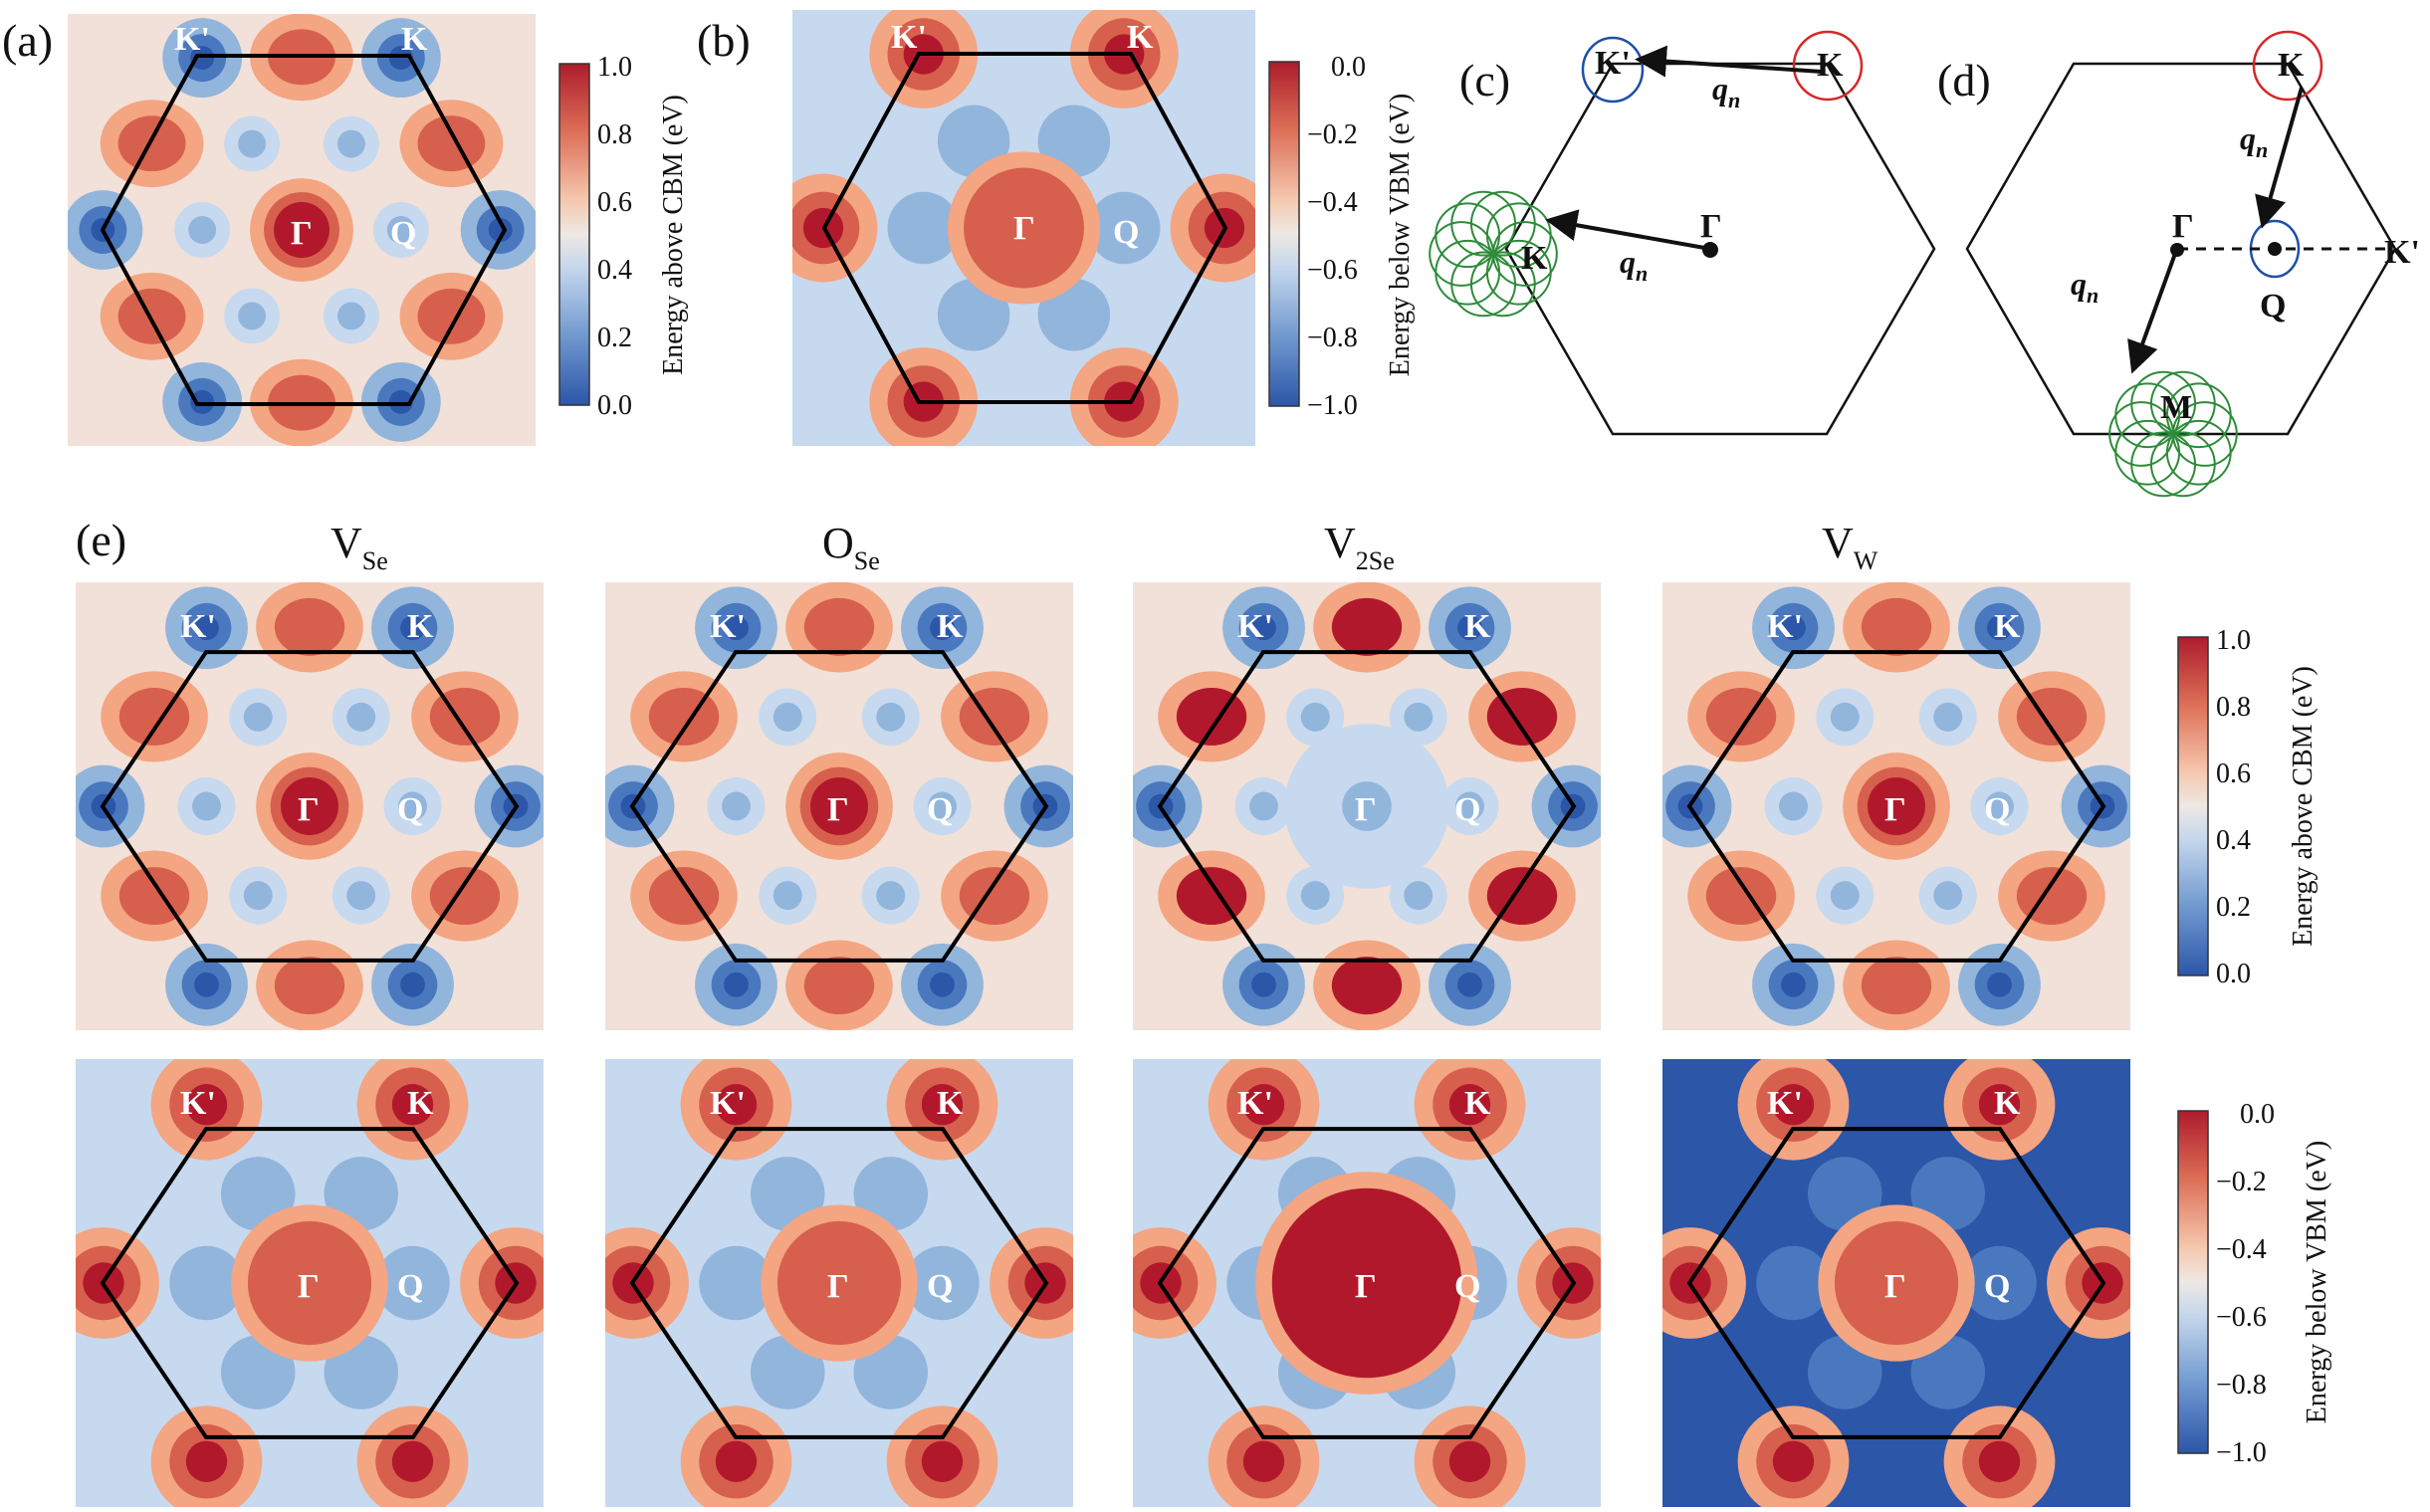 Image resolution: width=2430 pixels, height=1512 pixels. What do you see at coordinates (101, 540) in the screenshot?
I see `panel-label-e: (e)` at bounding box center [101, 540].